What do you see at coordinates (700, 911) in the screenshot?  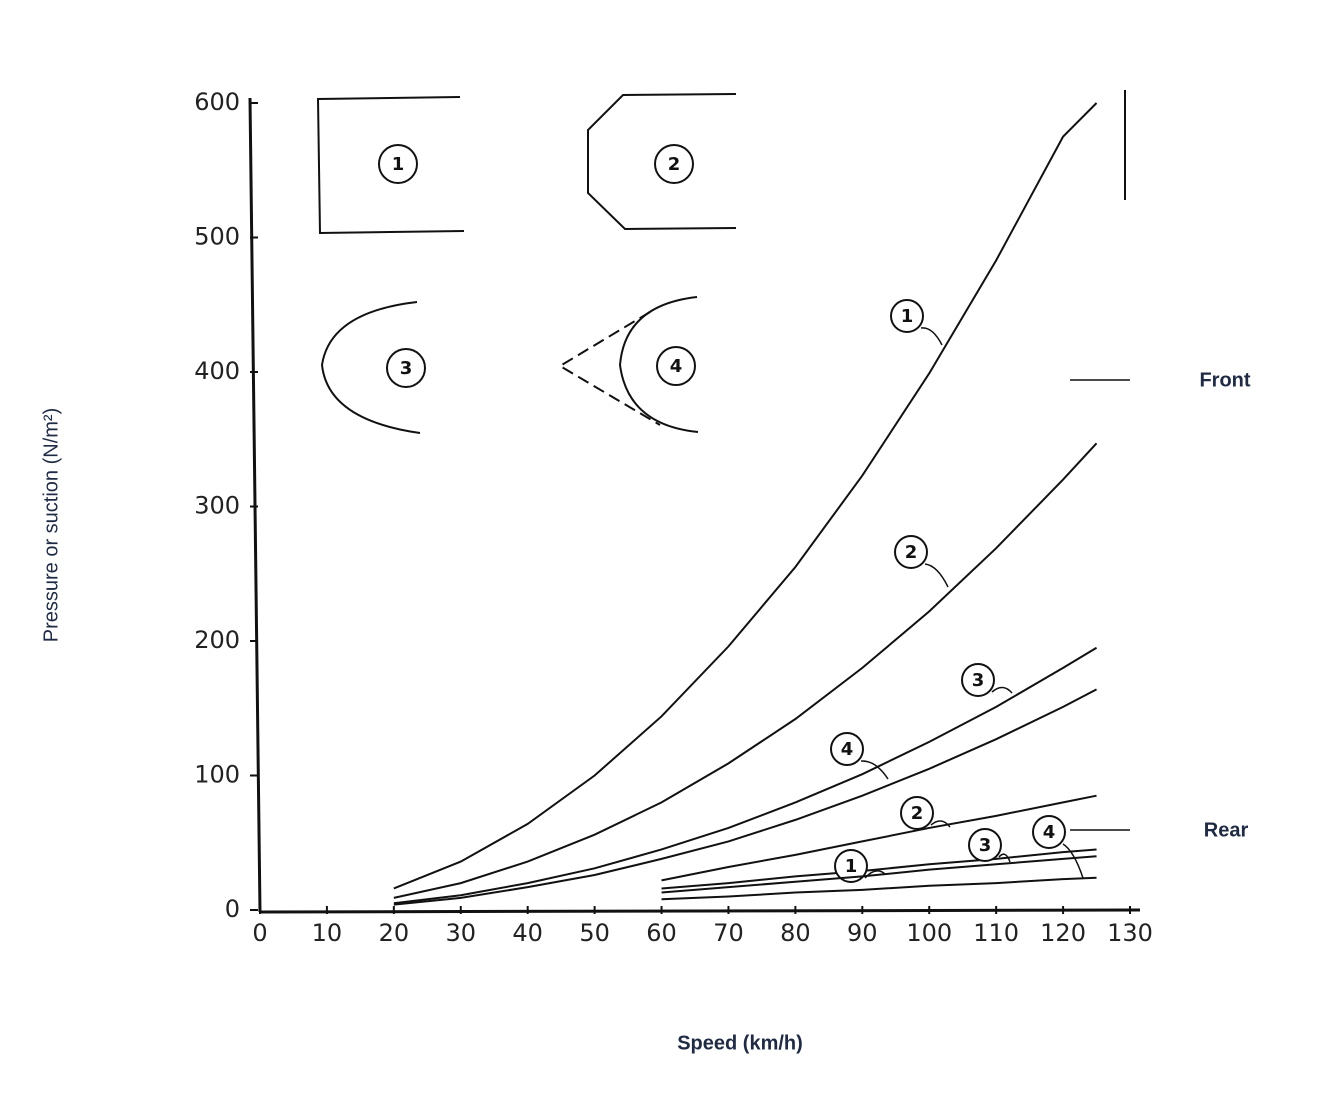 I see `x-axis` at bounding box center [700, 911].